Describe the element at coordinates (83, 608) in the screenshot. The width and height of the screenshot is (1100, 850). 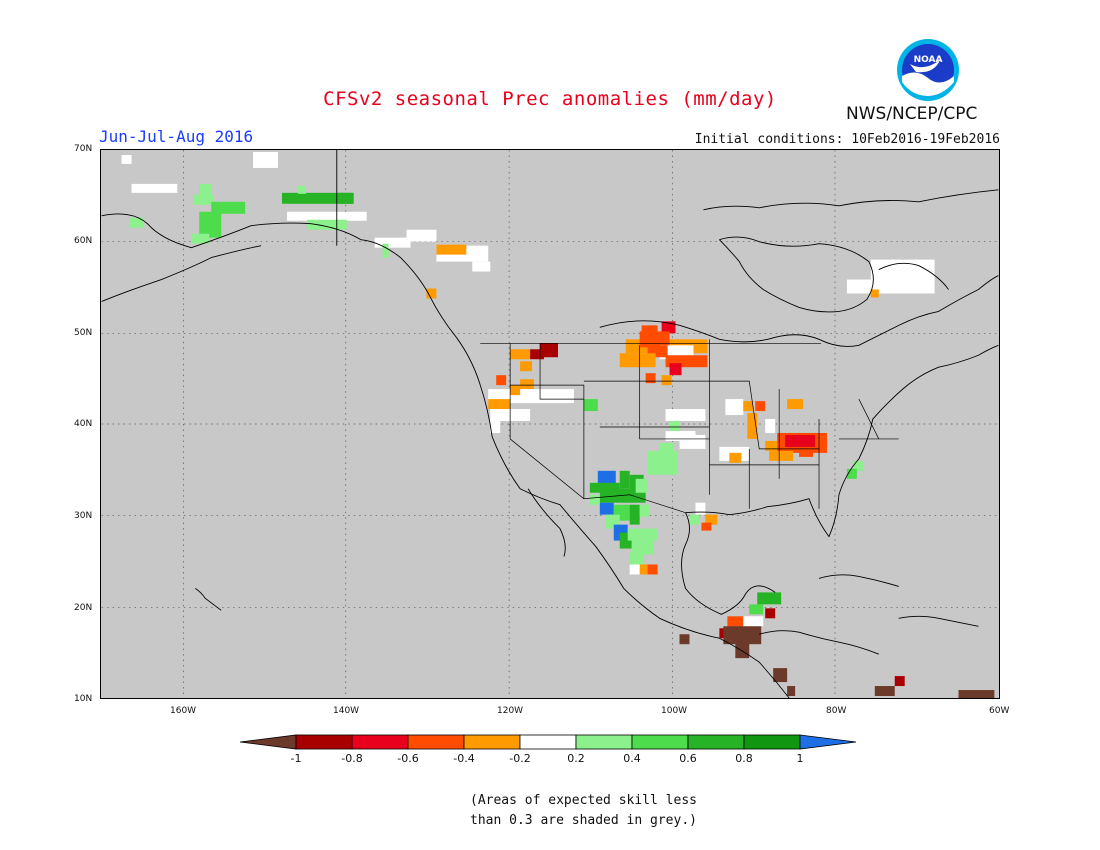
I see `lat-tick-20n: 20N` at that location.